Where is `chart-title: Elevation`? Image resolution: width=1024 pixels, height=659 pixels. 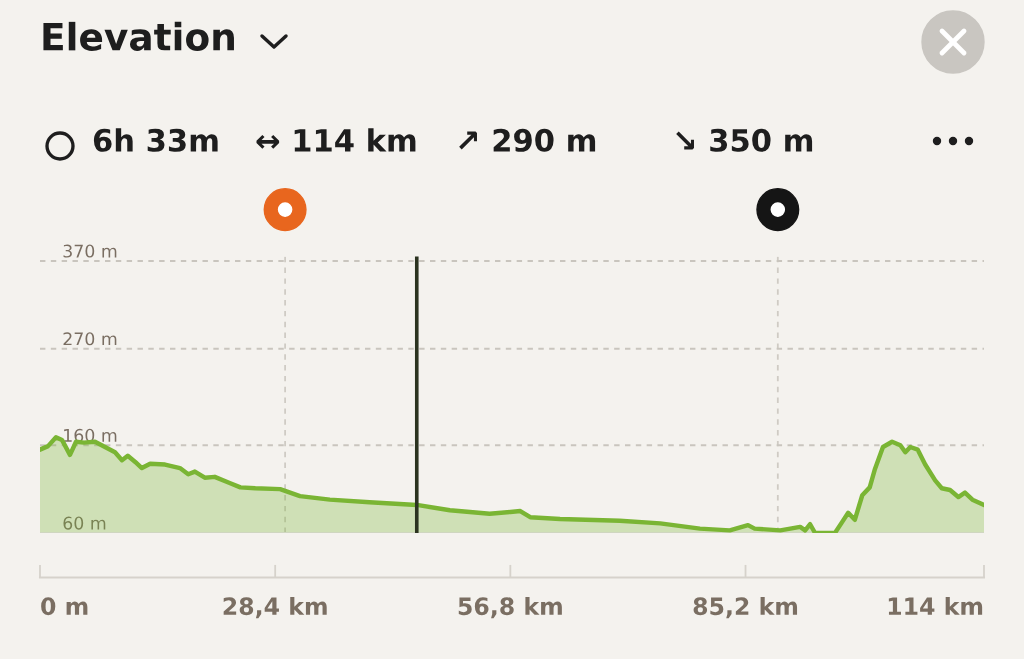 chart-title: Elevation is located at coordinates (138, 36).